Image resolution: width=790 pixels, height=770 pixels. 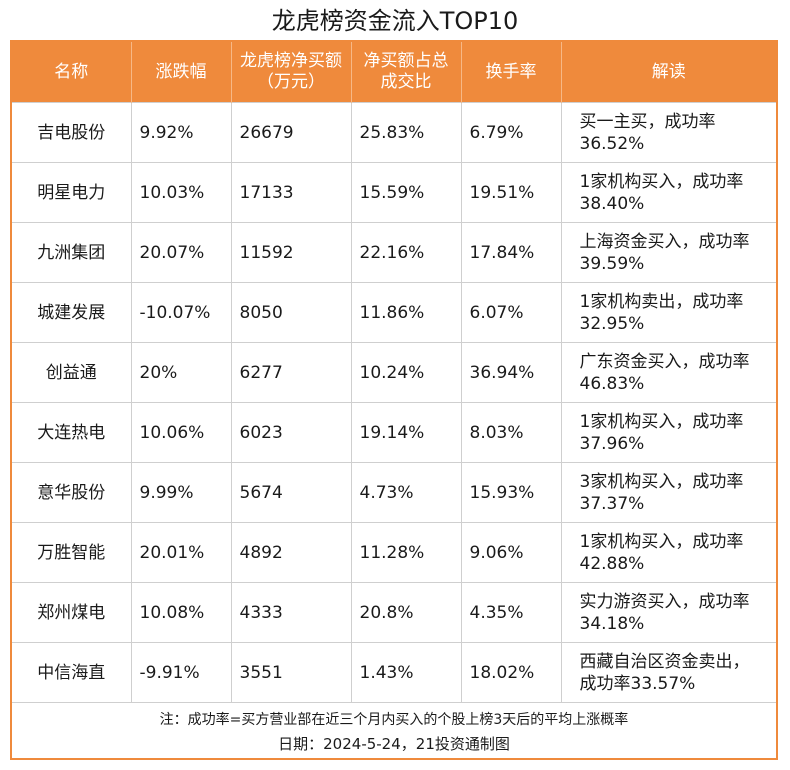 I want to click on cell-name: 城建发展, so click(x=72, y=312).